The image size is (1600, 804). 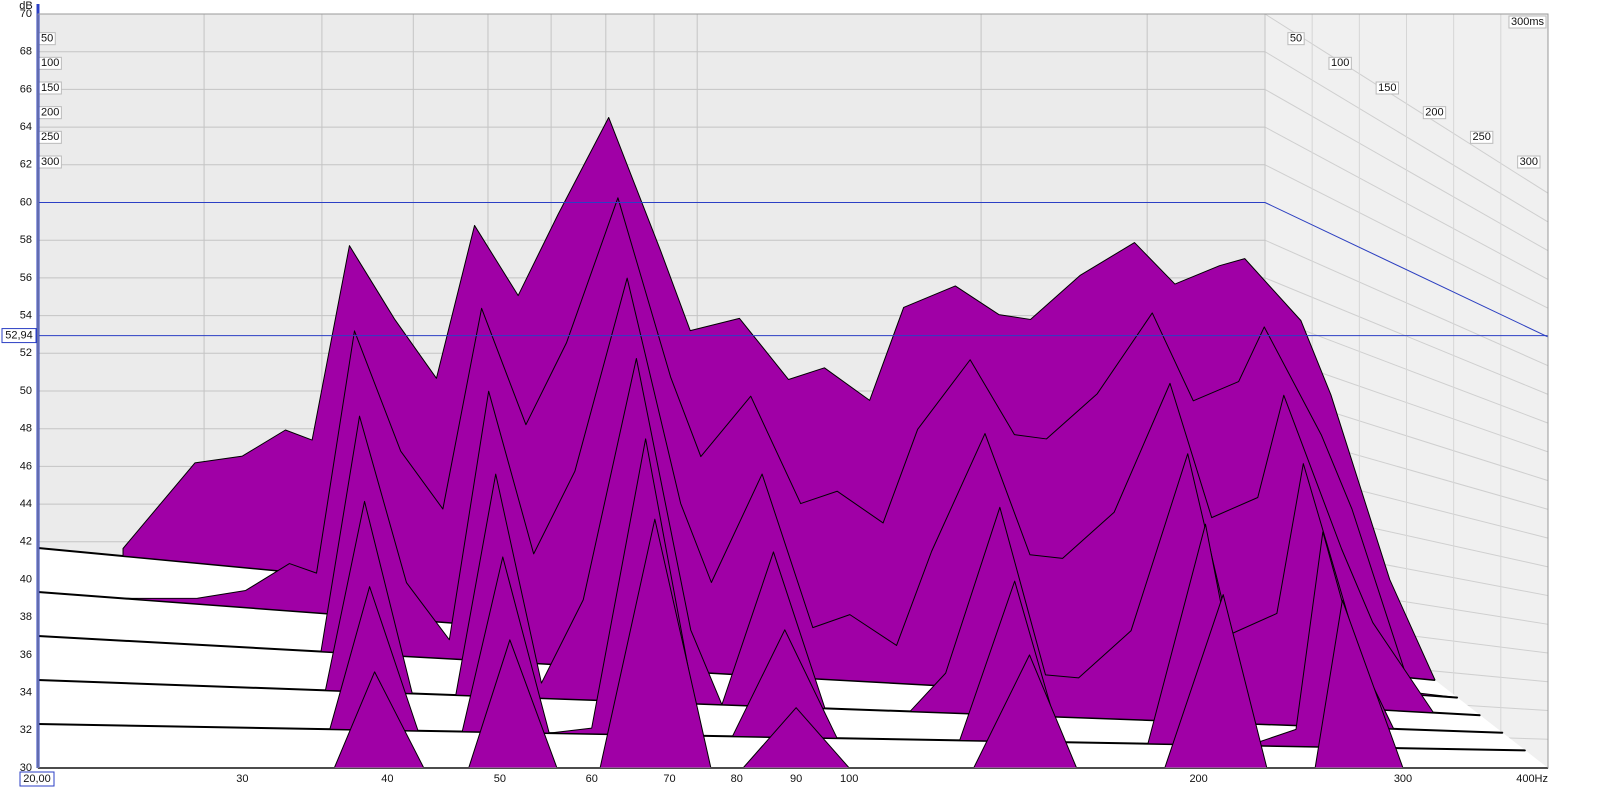 What do you see at coordinates (26, 165) in the screenshot?
I see `y-tick-label: 62` at bounding box center [26, 165].